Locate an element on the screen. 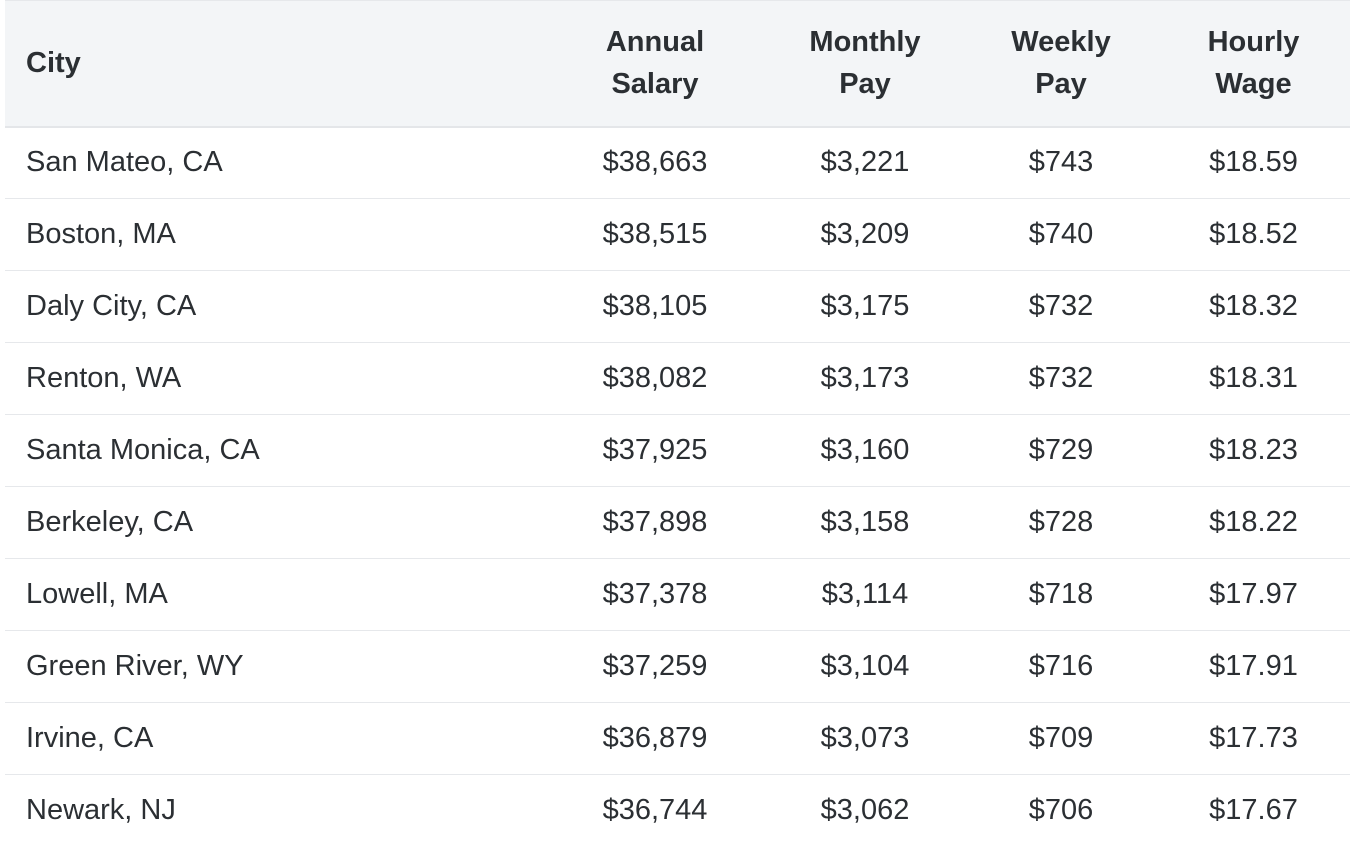 The image size is (1350, 856). cell-annual-salary: $37,925 is located at coordinates (655, 450).